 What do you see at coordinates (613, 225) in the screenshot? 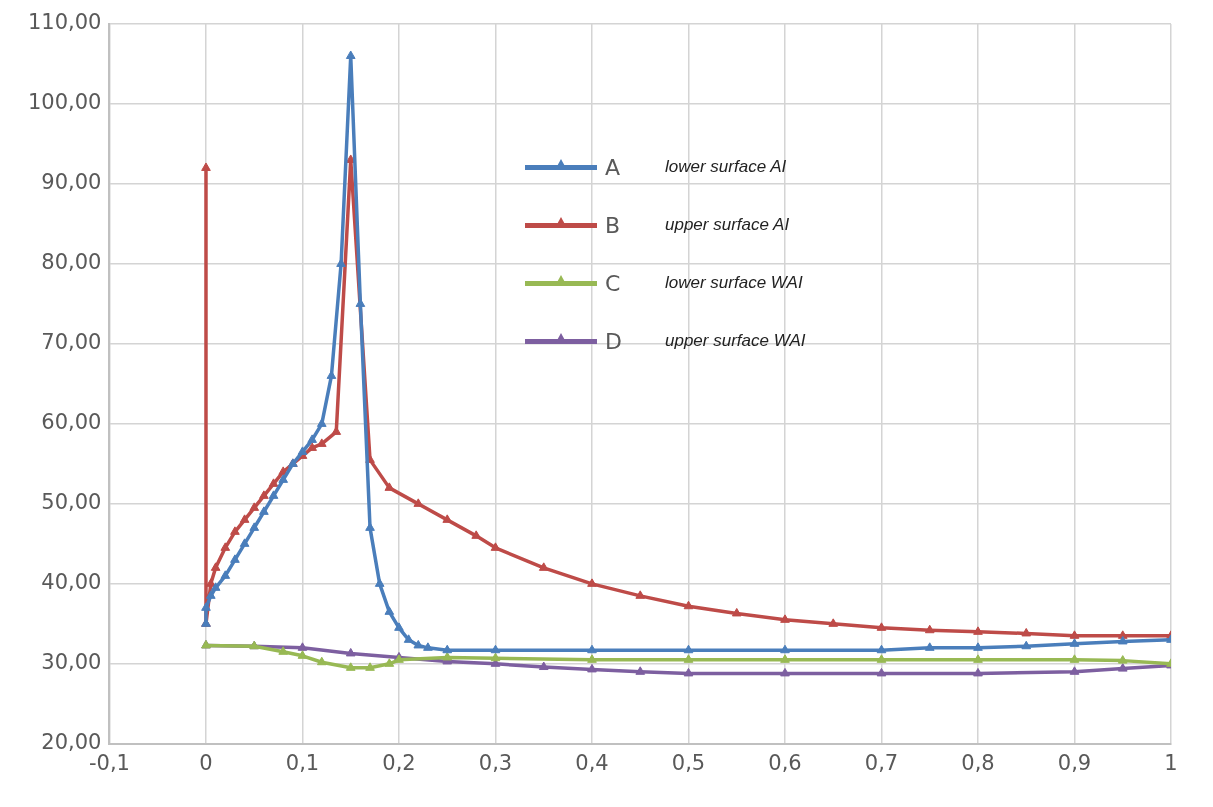
I see `legend-label: B` at bounding box center [613, 225].